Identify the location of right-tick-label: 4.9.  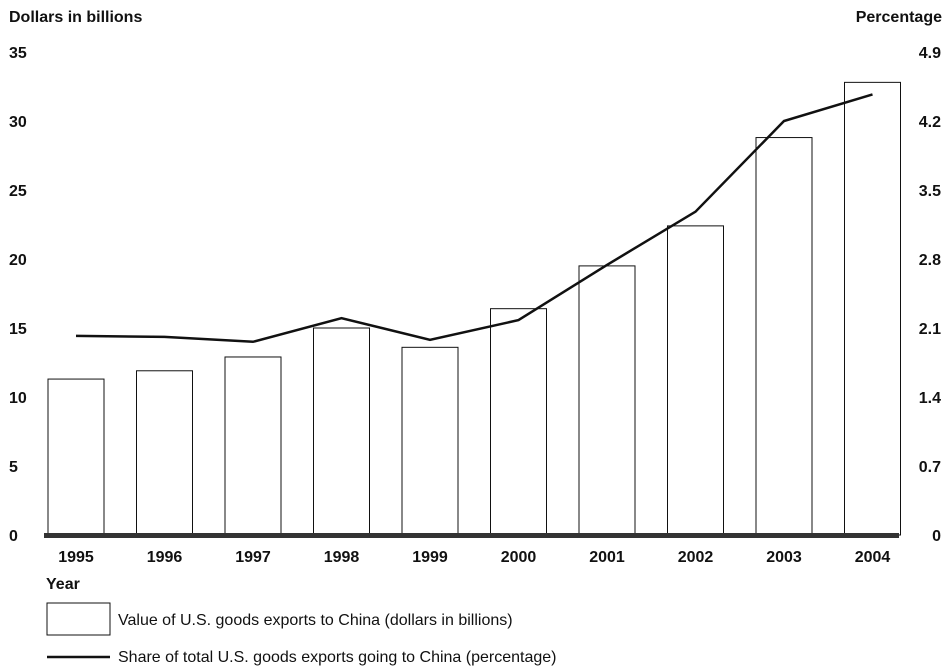
(930, 53).